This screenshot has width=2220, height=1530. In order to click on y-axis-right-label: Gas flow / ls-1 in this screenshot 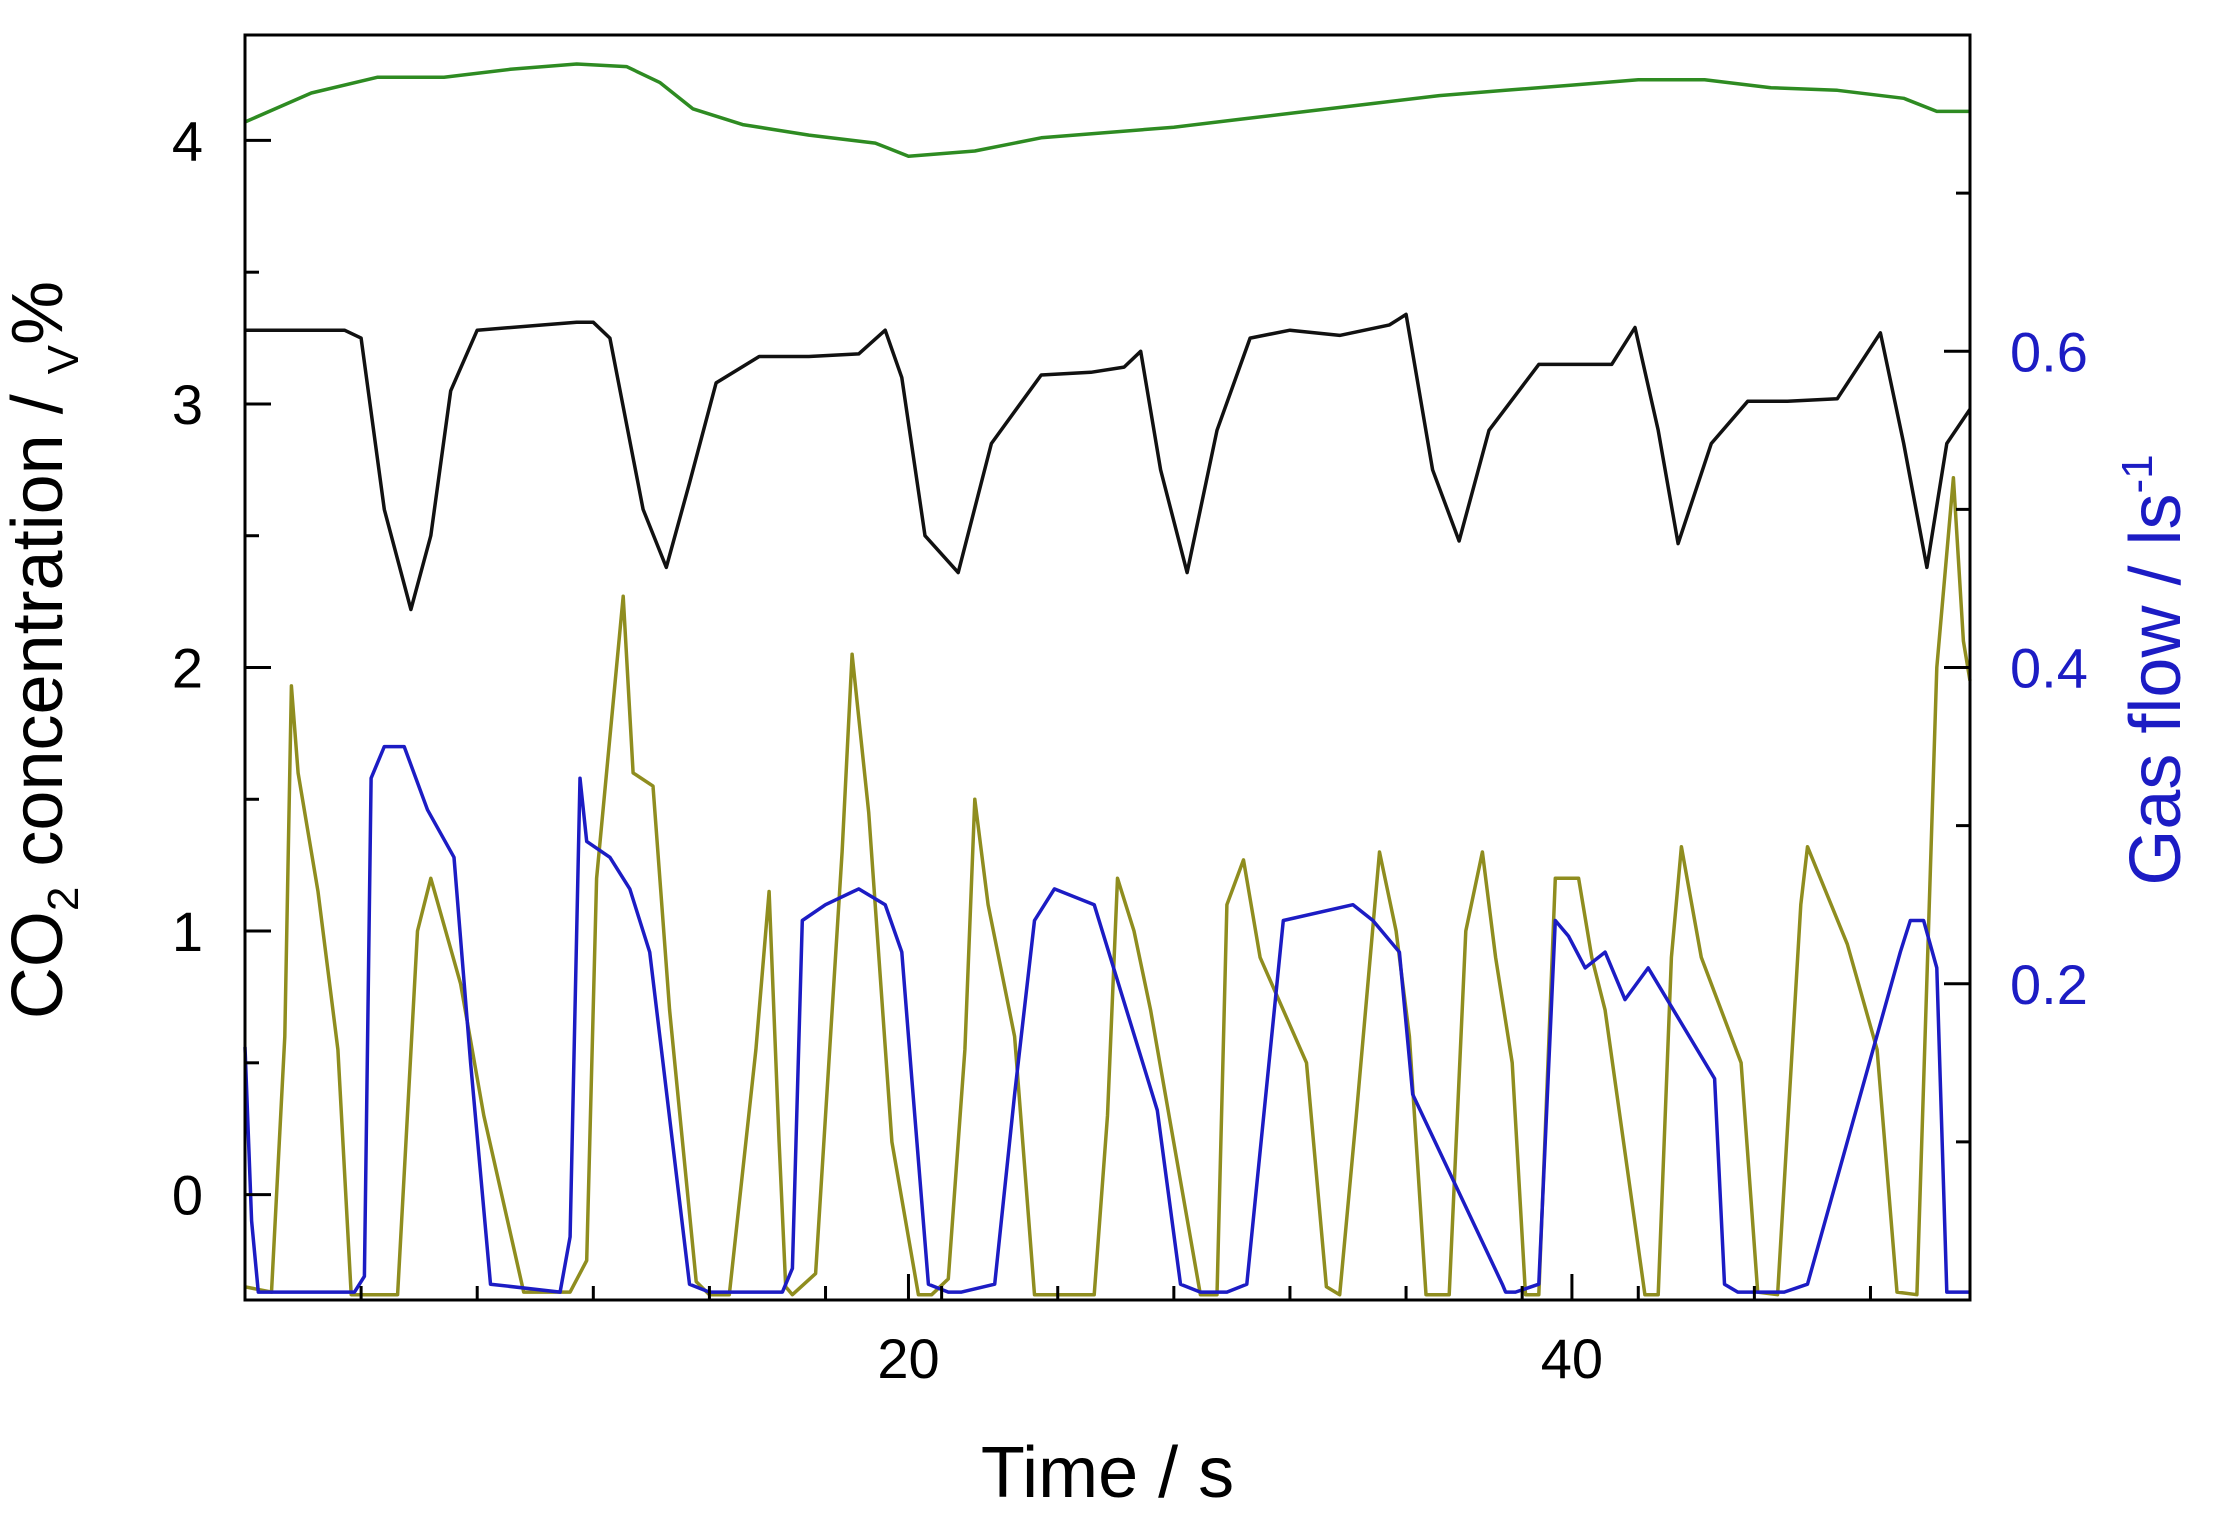, I will do `click(2154, 669)`.